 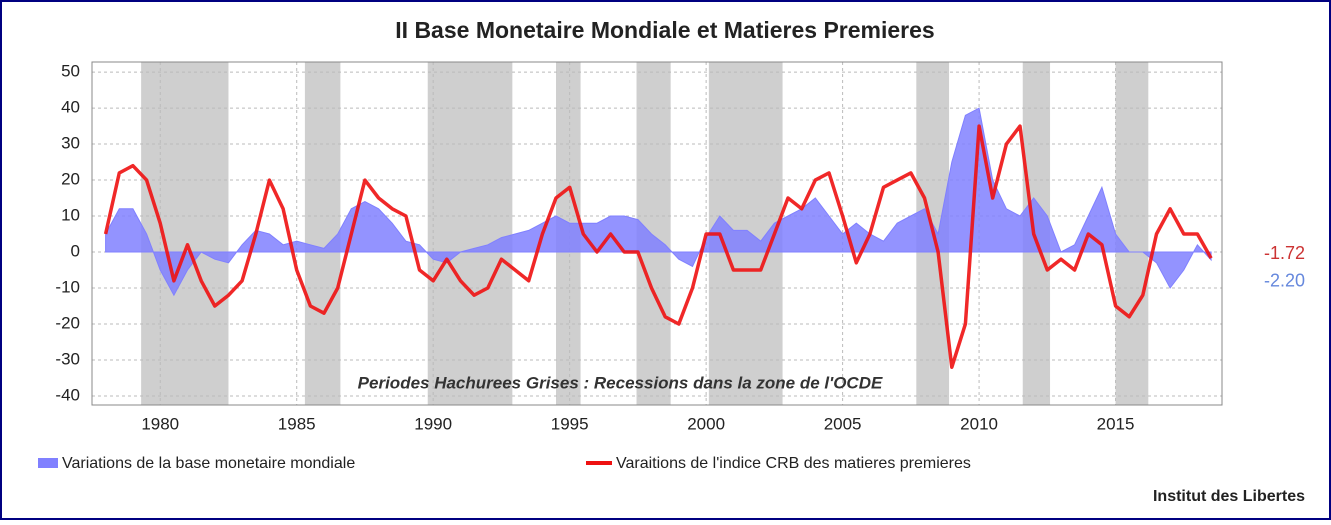 What do you see at coordinates (979, 423) in the screenshot?
I see `x-tick-label: 2010` at bounding box center [979, 423].